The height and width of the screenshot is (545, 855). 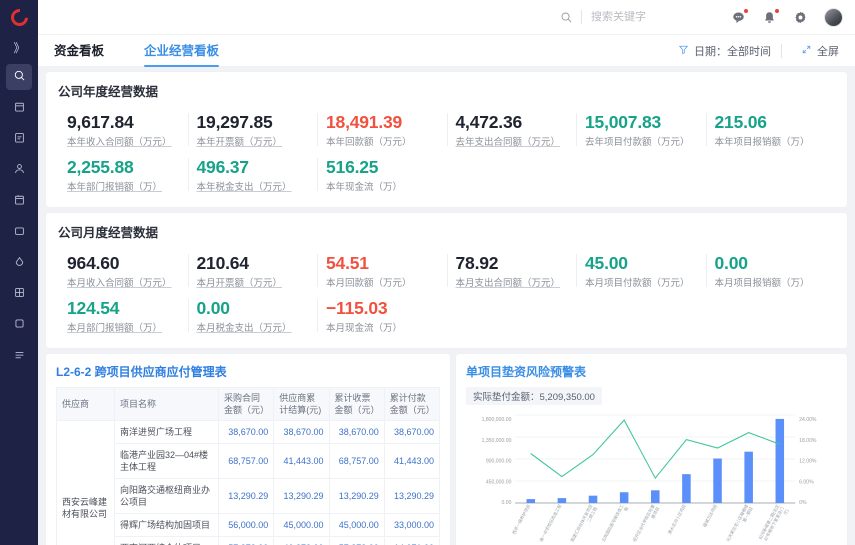 I want to click on chart-line, so click(x=655, y=449).